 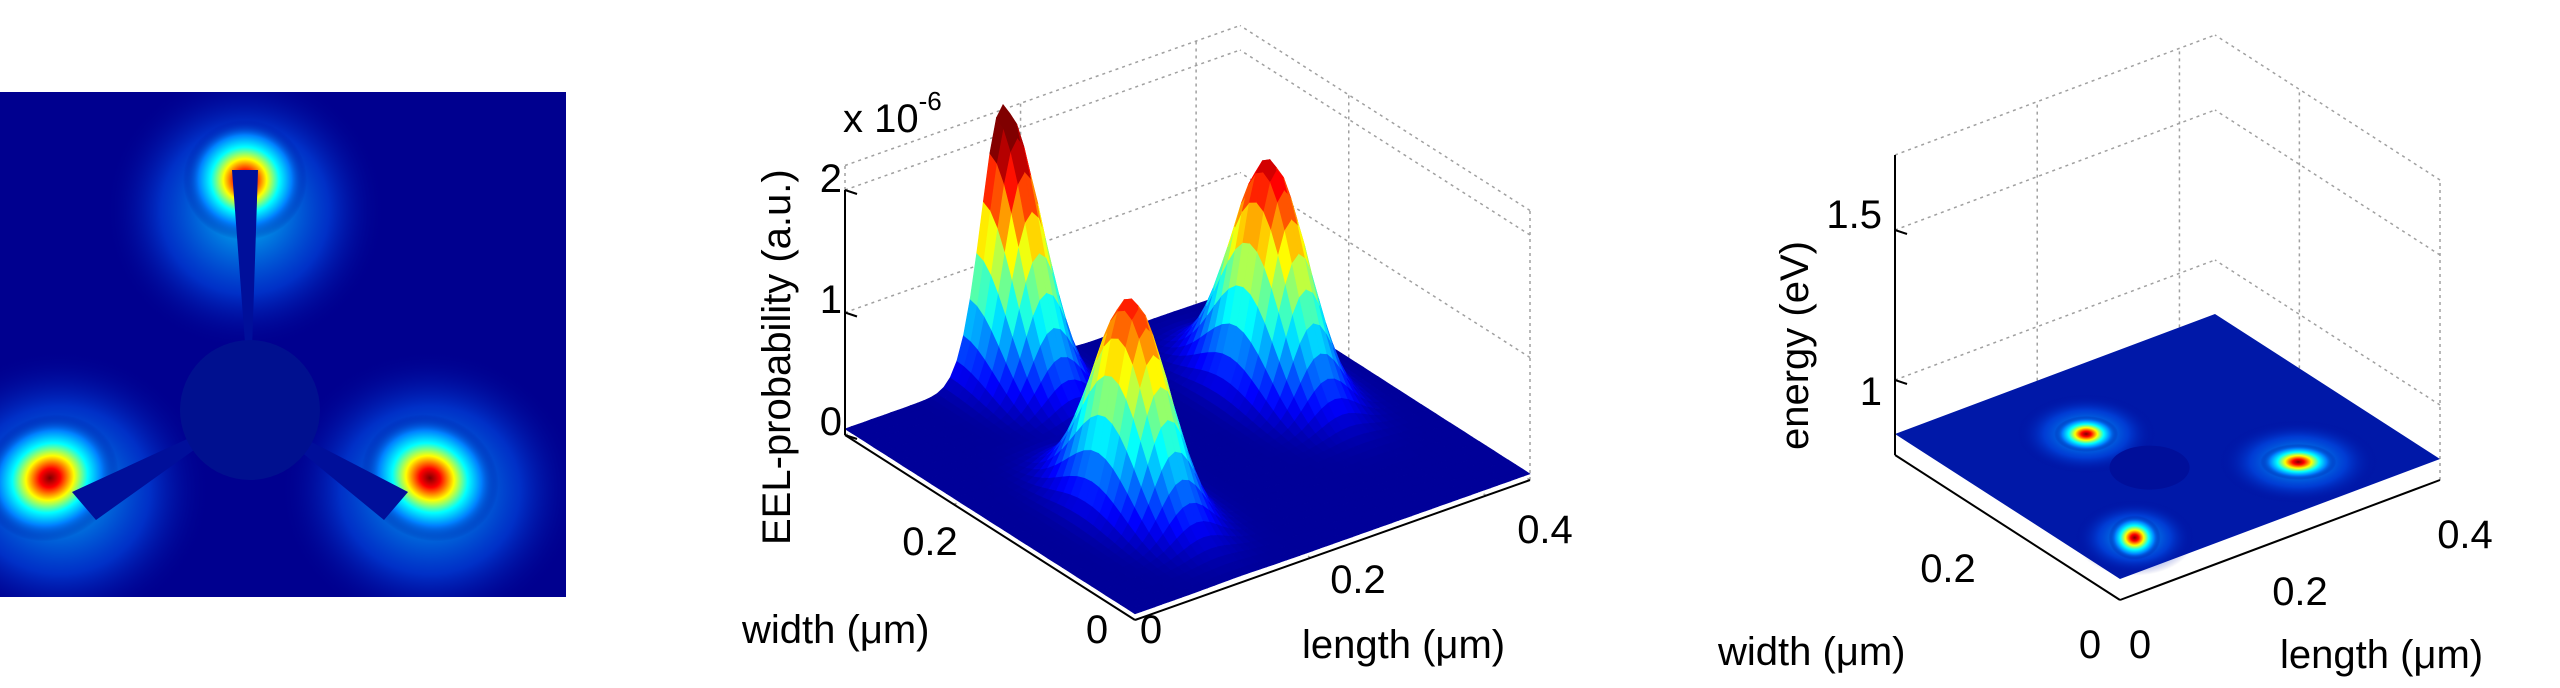 What do you see at coordinates (1811, 652) in the screenshot?
I see `right-y-axis-label: width (μm)` at bounding box center [1811, 652].